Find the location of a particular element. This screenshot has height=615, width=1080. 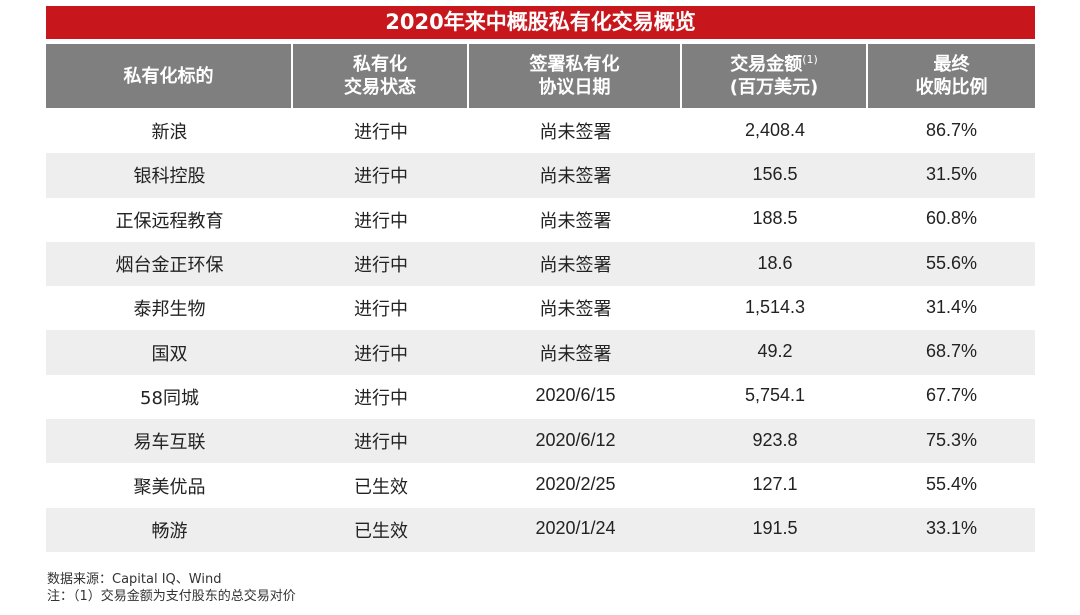

cell-date: 2020/6/15 is located at coordinates (575, 395).